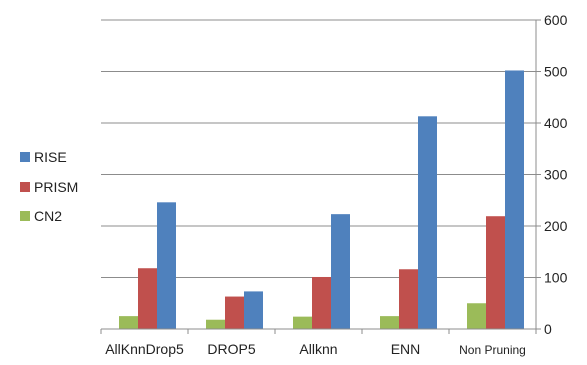 The width and height of the screenshot is (587, 365). What do you see at coordinates (144, 349) in the screenshot?
I see `category-label: AllKnnDrop5` at bounding box center [144, 349].